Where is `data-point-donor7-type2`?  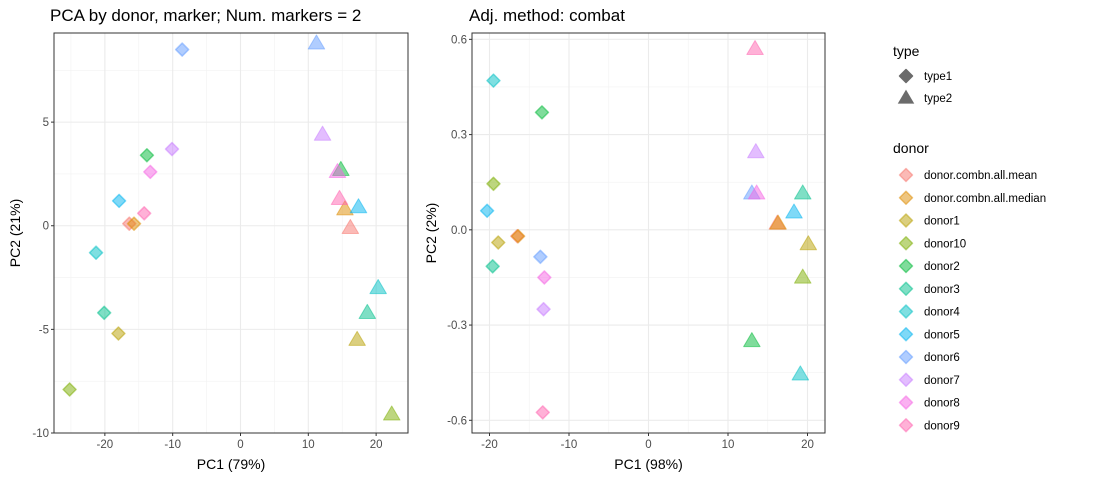 data-point-donor7-type2 is located at coordinates (322, 133).